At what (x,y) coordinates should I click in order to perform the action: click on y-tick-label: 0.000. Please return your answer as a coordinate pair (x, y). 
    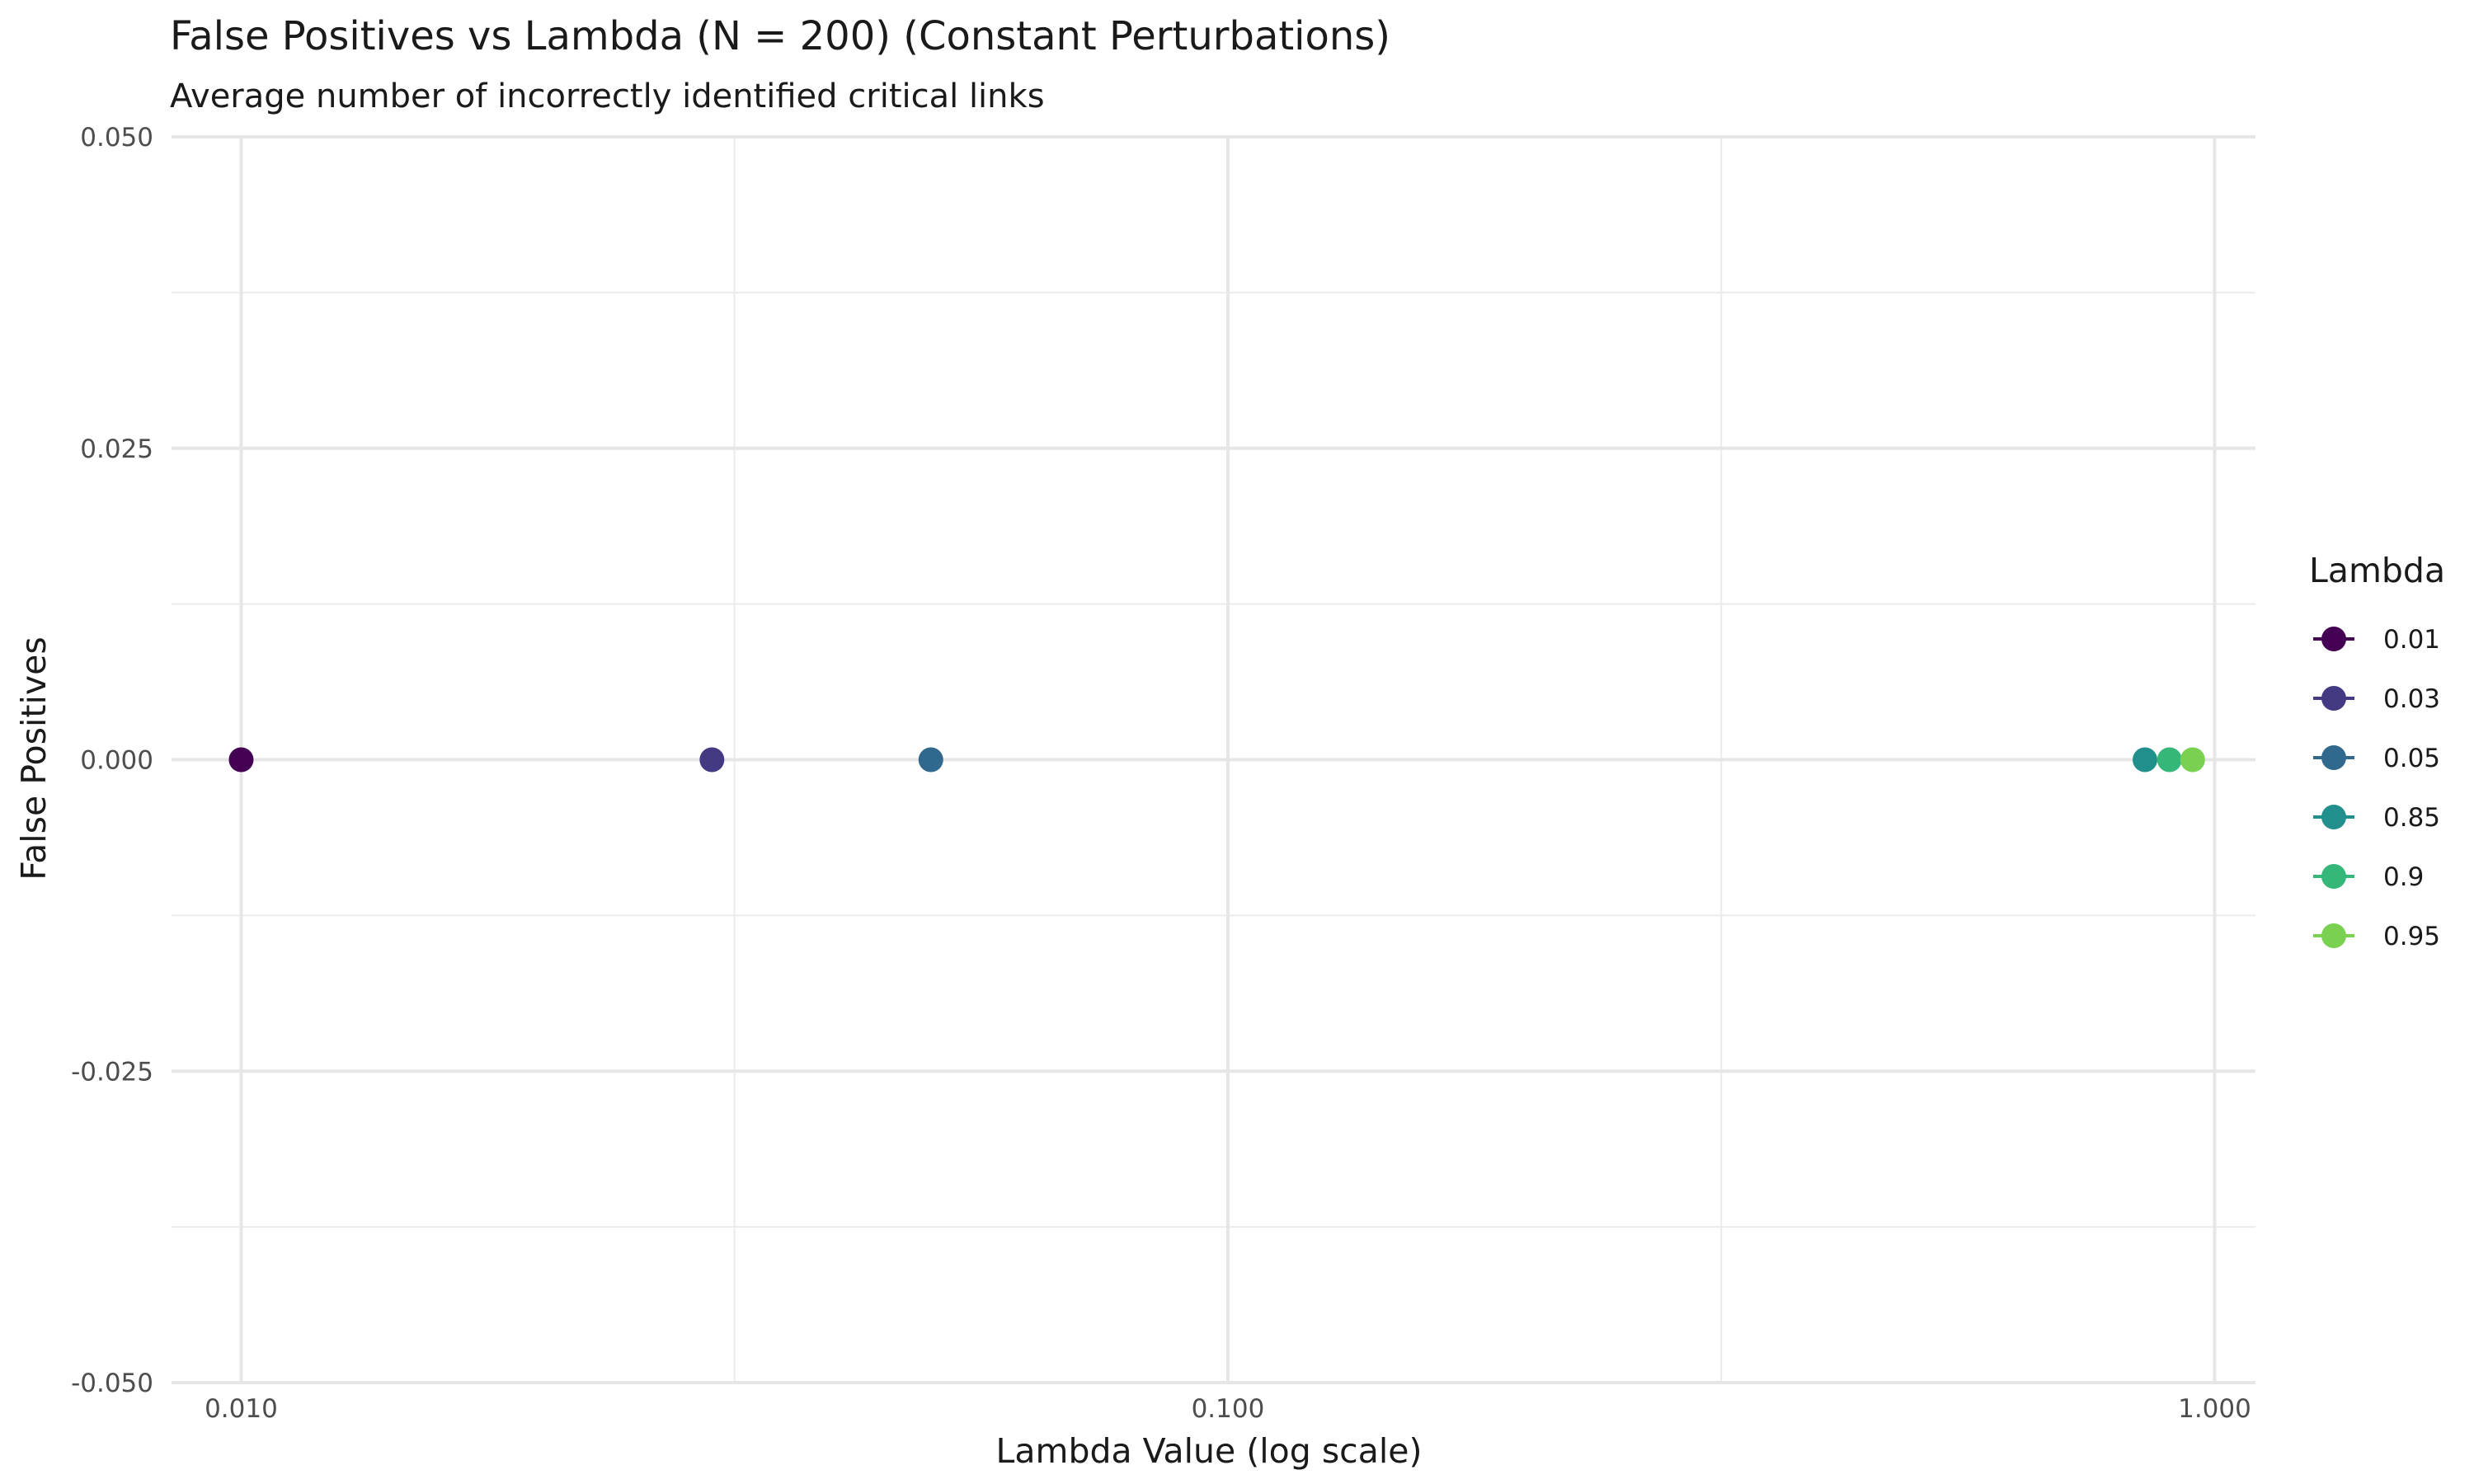
    Looking at the image, I should click on (116, 761).